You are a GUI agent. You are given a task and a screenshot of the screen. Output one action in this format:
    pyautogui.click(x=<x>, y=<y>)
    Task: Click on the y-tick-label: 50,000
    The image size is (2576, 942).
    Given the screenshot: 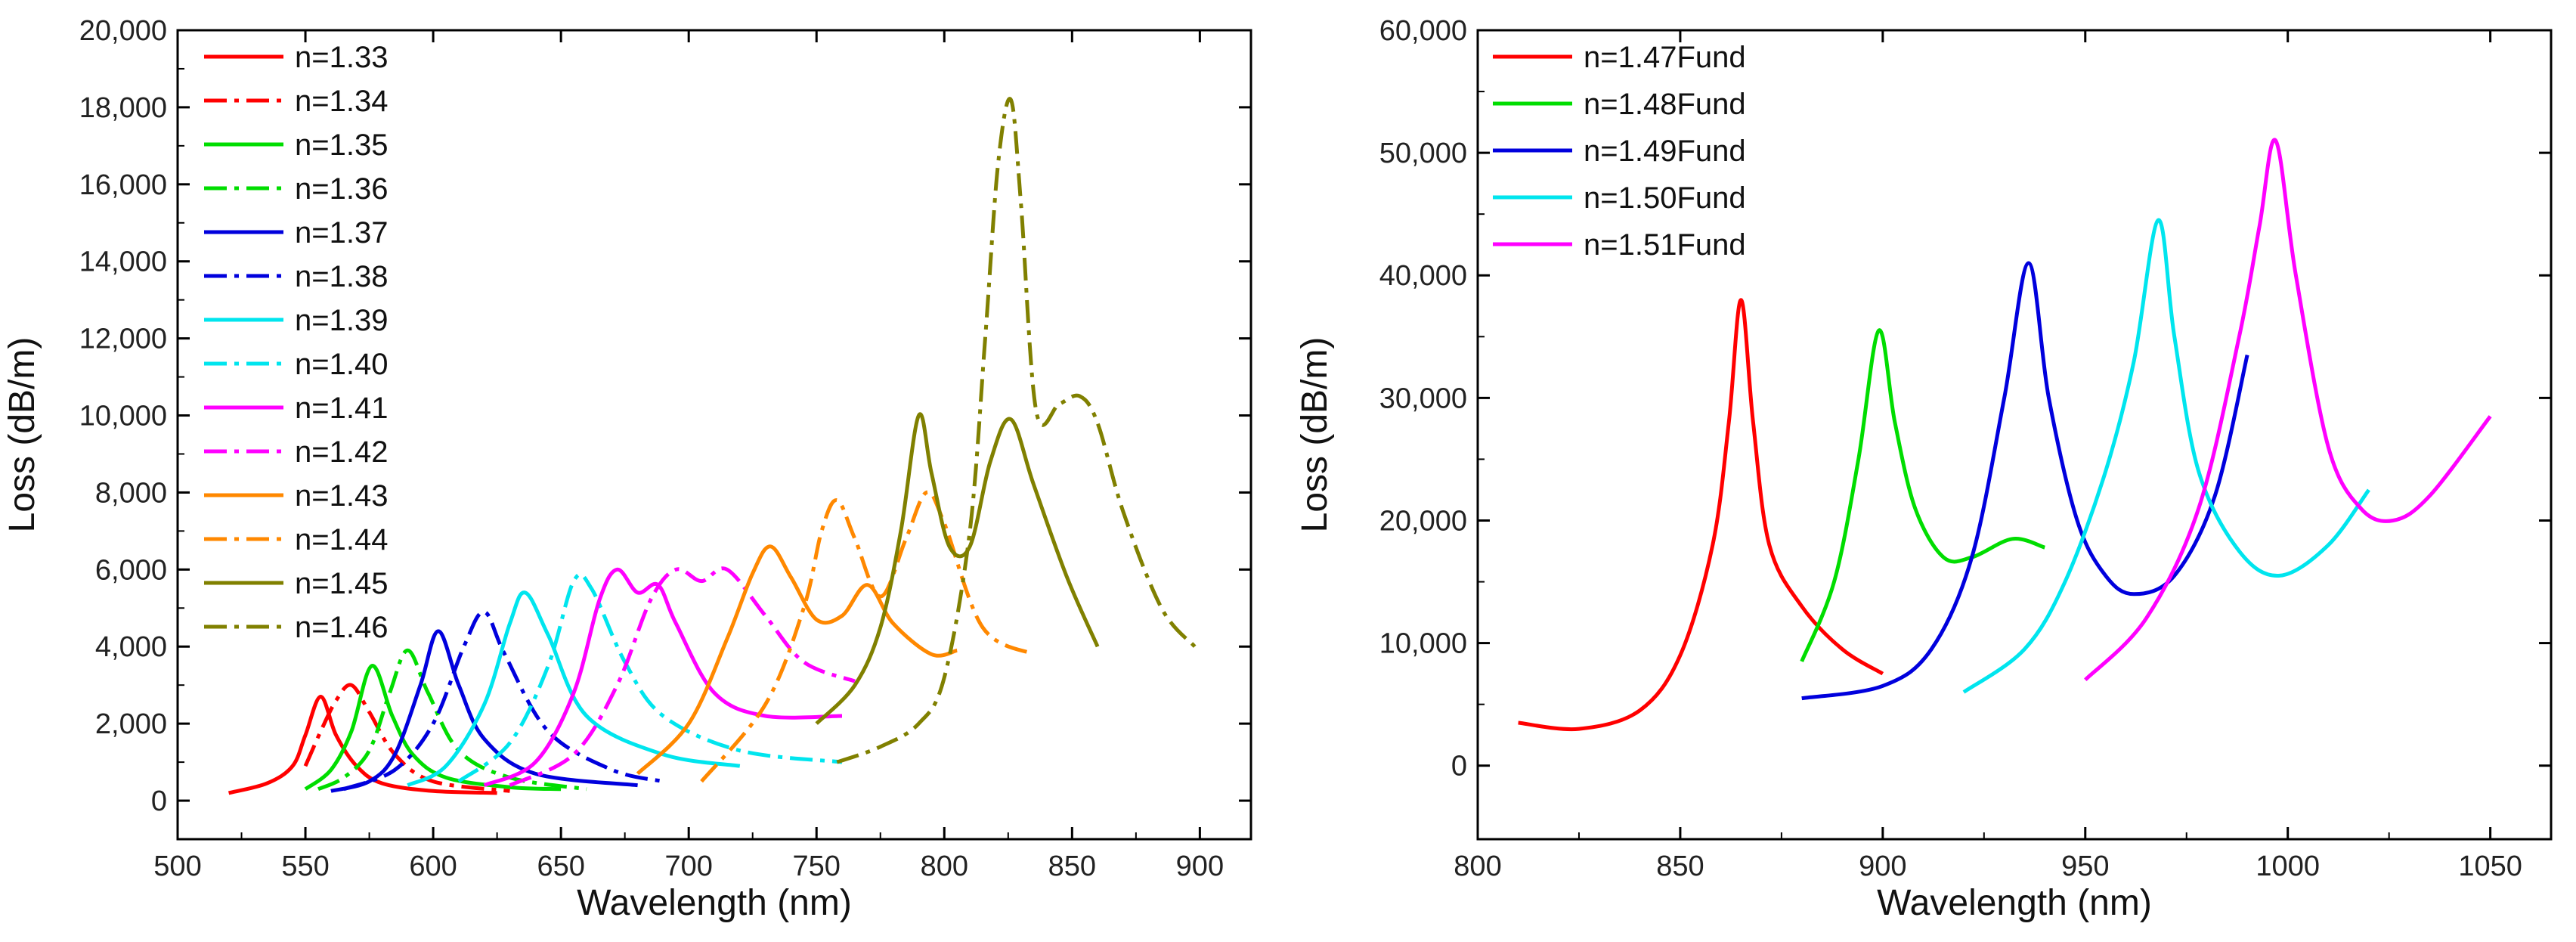 What is the action you would take?
    pyautogui.click(x=1423, y=153)
    